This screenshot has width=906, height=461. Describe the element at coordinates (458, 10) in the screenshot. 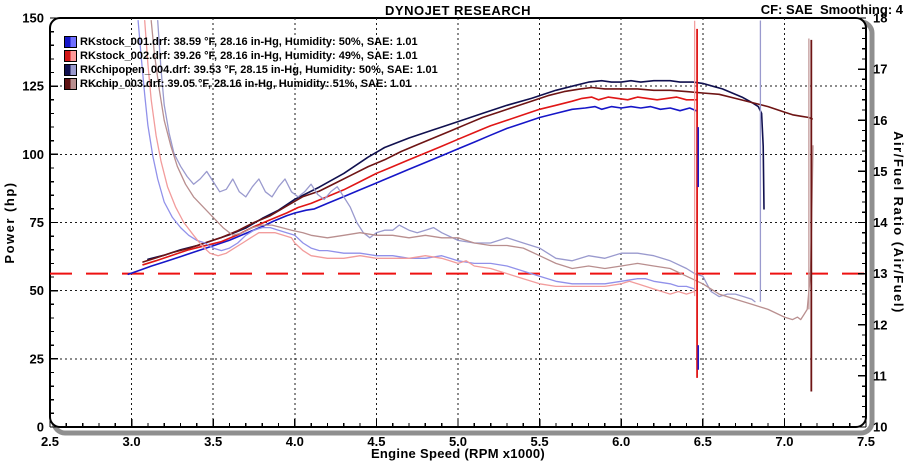

I see `page-title: DYNOJET RESEARCH` at that location.